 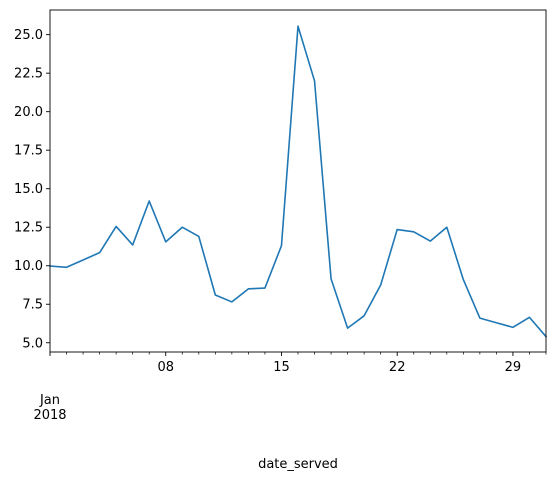 What do you see at coordinates (28, 112) in the screenshot?
I see `y-tick-label: 20.0` at bounding box center [28, 112].